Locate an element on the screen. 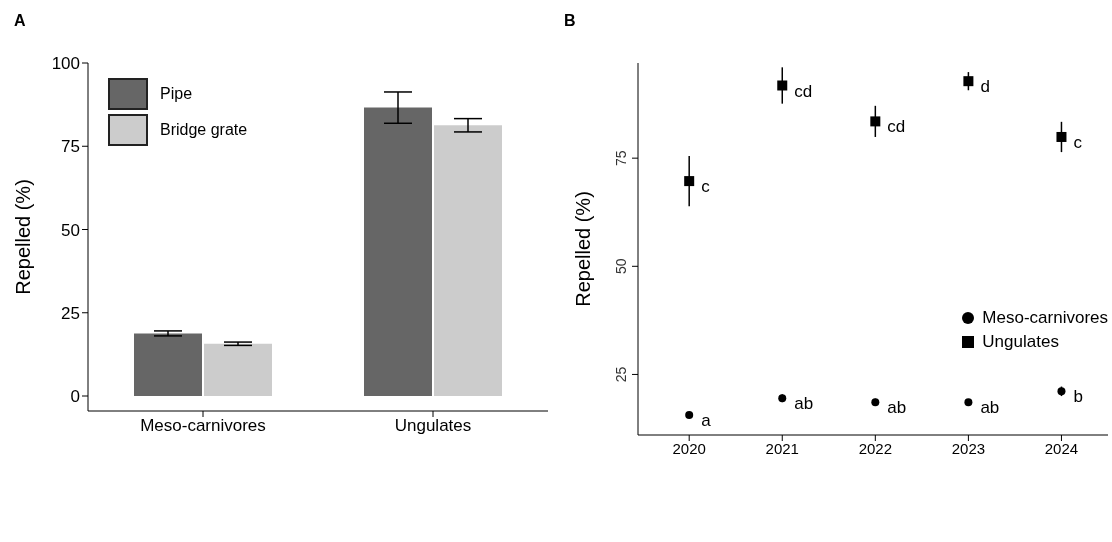  annotation: b is located at coordinates (1078, 397).